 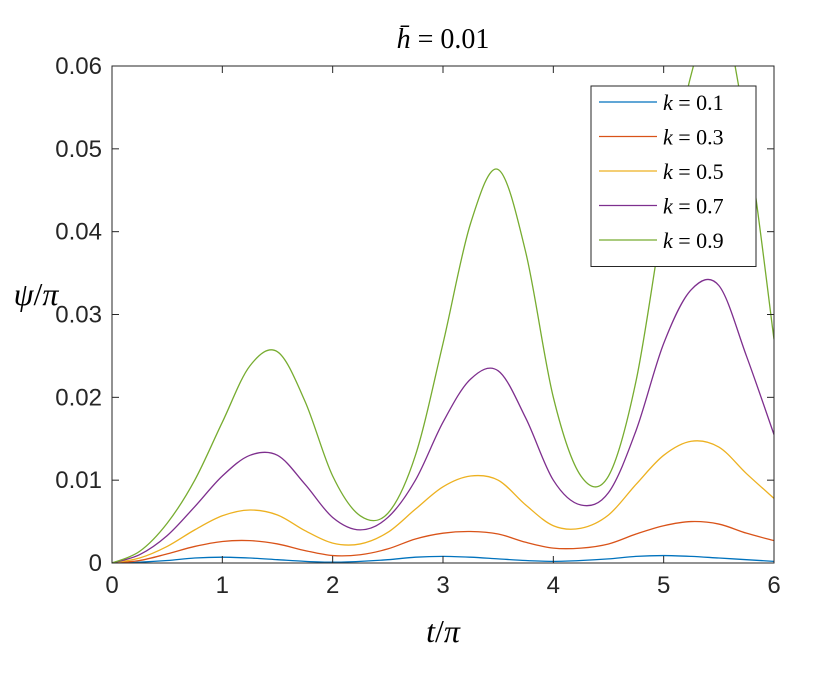 I want to click on legend-label-3: k = 0.5, so click(x=693, y=171).